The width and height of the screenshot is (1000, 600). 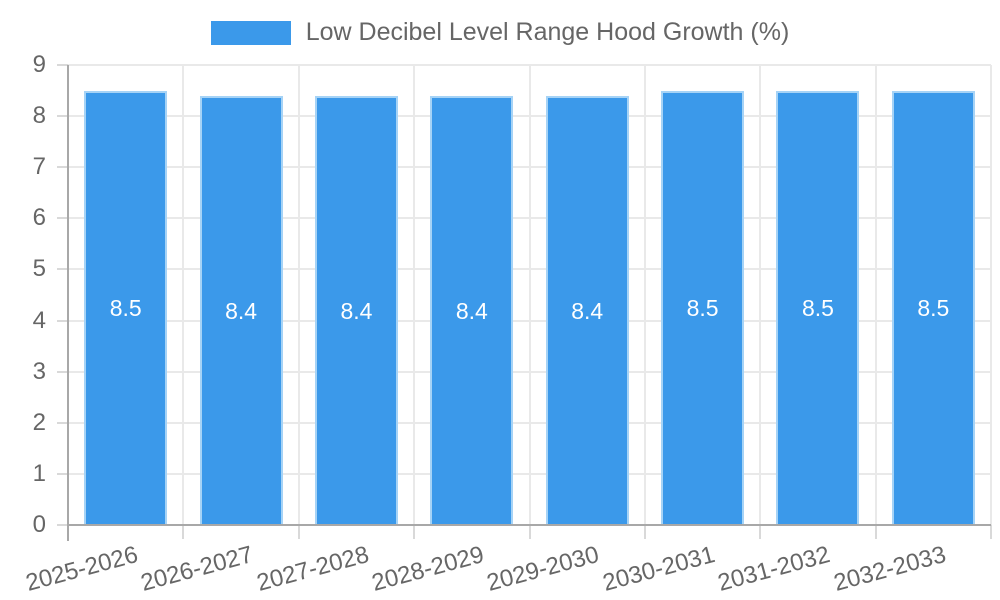 What do you see at coordinates (39, 422) in the screenshot?
I see `y-axis-tick-label: 2` at bounding box center [39, 422].